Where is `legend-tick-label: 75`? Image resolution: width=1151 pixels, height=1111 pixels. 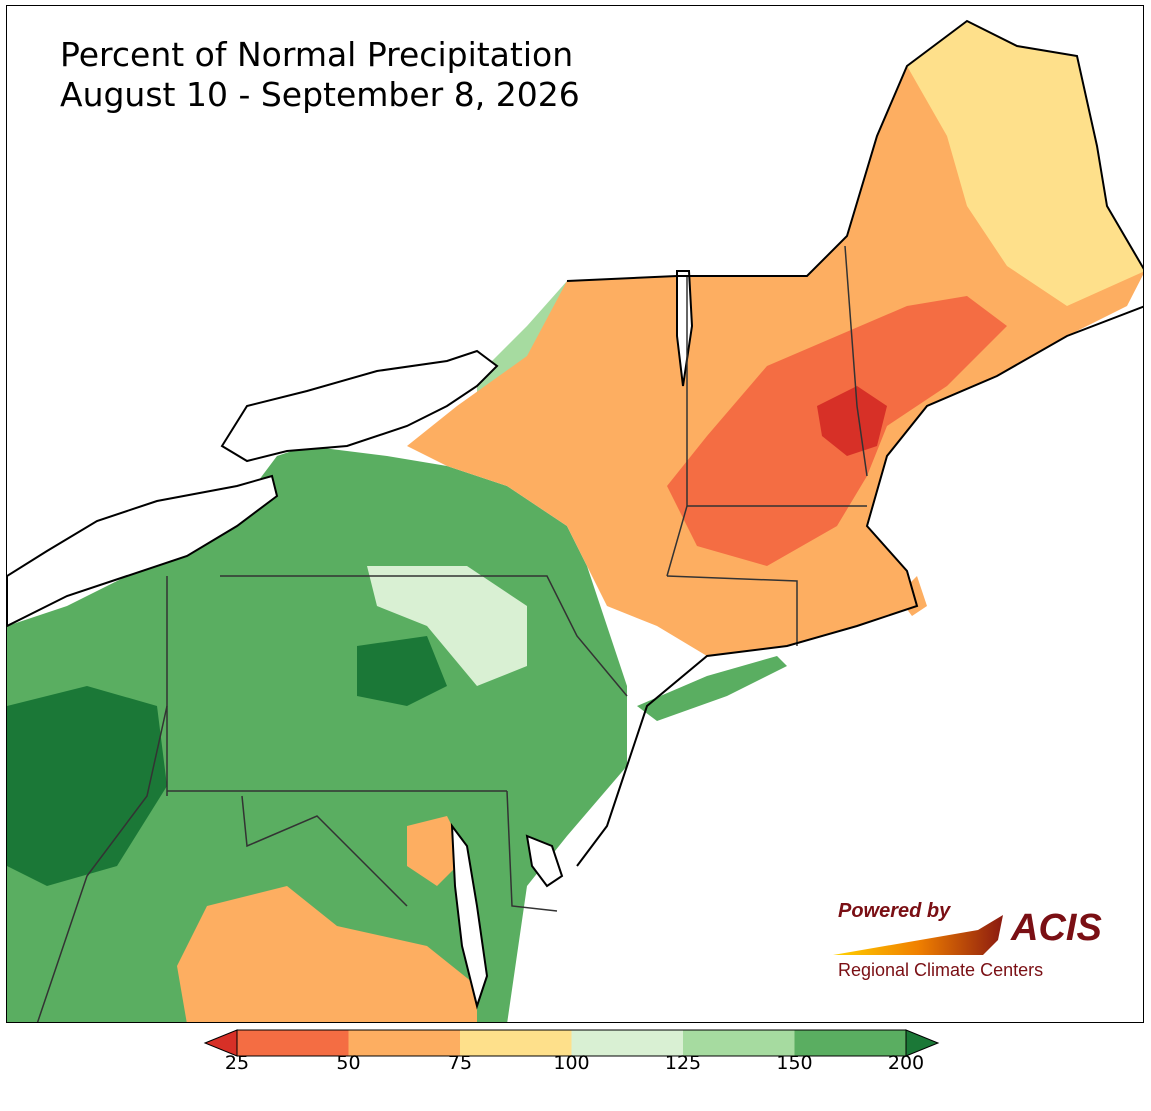
legend-tick-label: 75 is located at coordinates (460, 1063).